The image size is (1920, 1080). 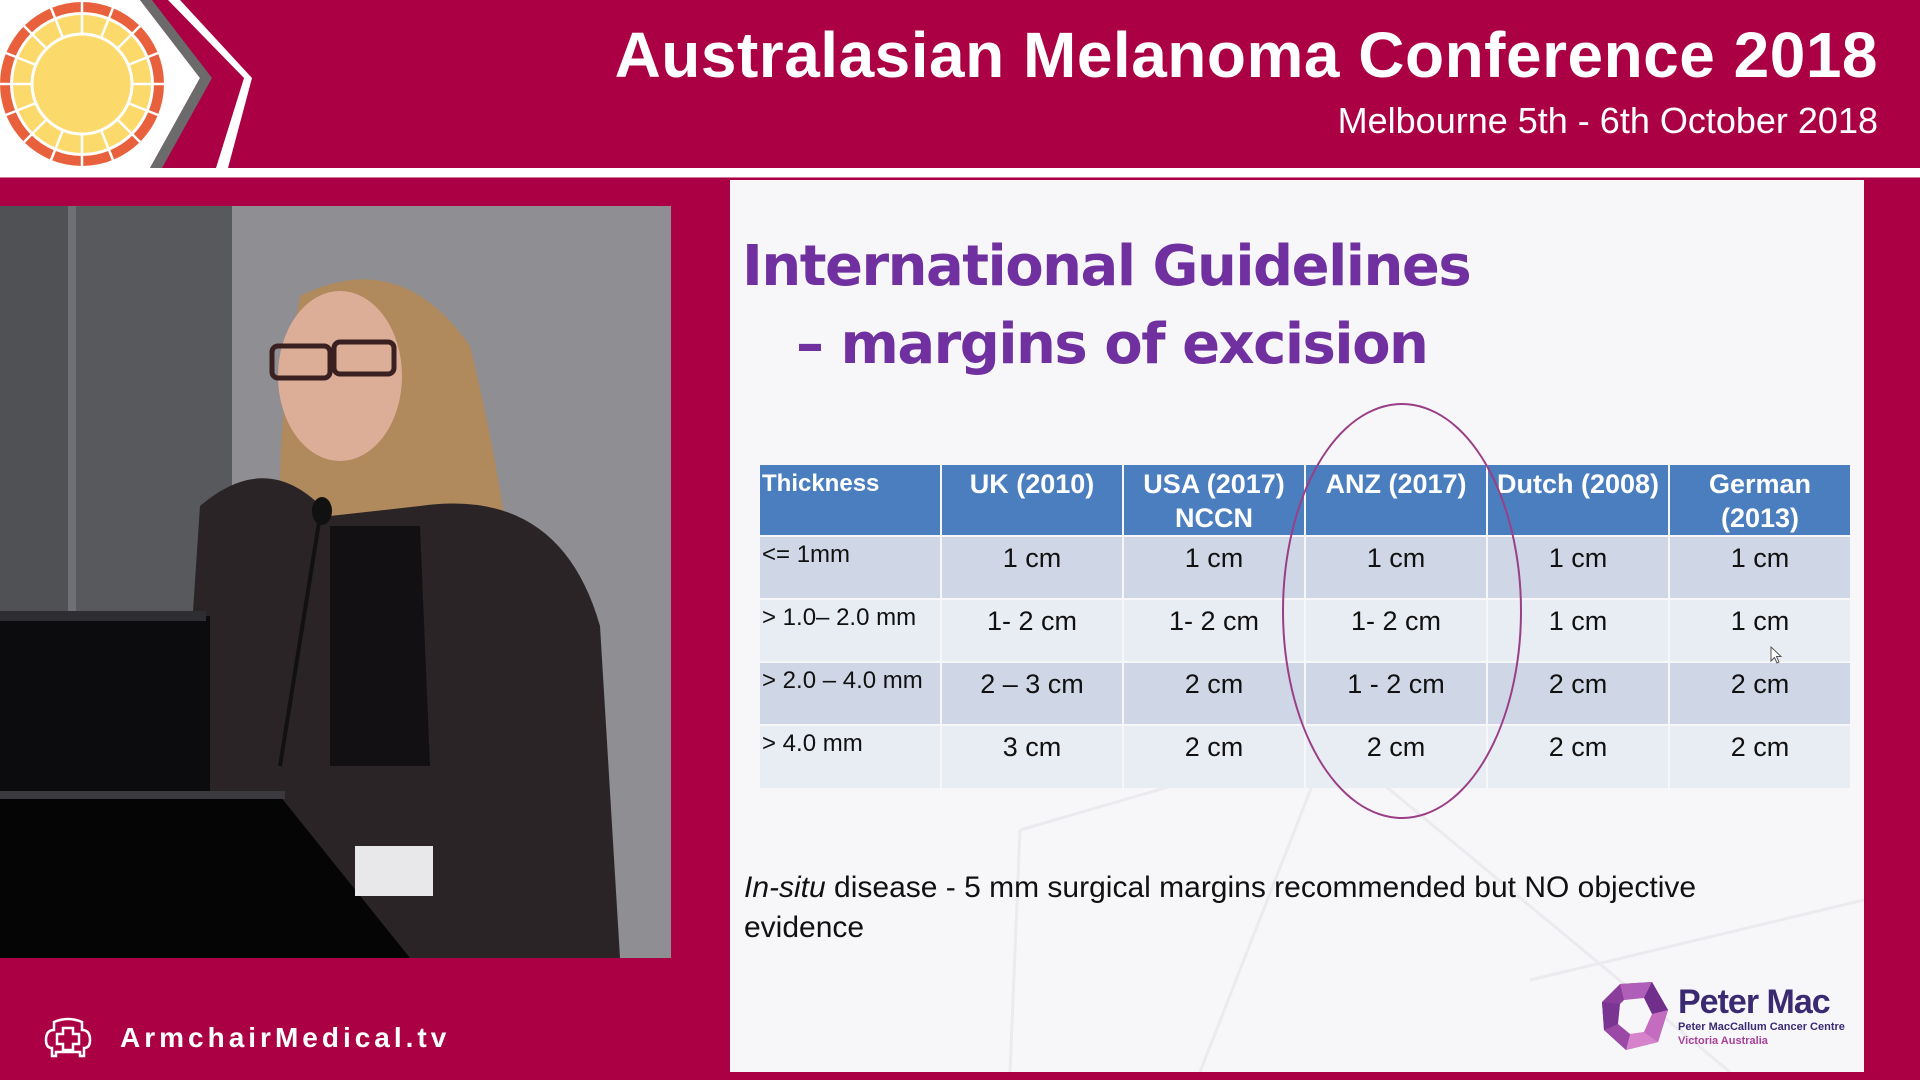 I want to click on column-header-anz: ANZ (2017), so click(x=1396, y=500).